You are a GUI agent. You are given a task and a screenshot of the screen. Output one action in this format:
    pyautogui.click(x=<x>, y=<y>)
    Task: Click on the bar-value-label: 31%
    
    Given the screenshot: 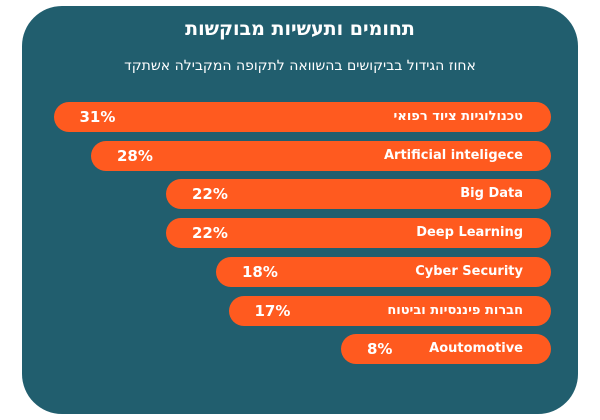 What is the action you would take?
    pyautogui.click(x=97, y=117)
    